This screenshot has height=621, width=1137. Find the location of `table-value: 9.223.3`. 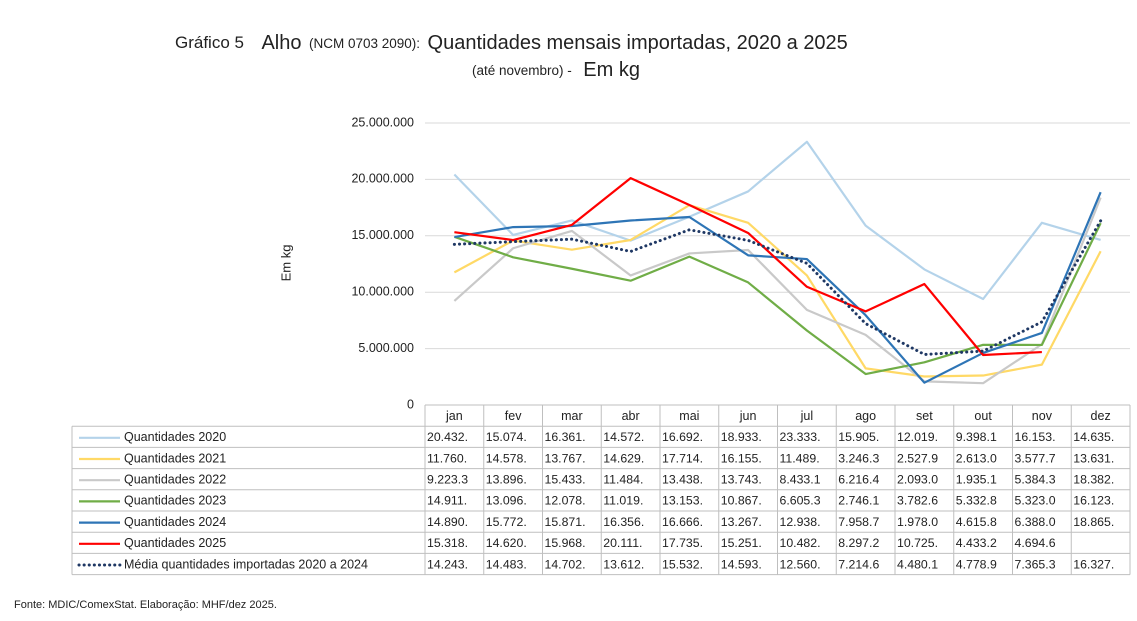

table-value: 9.223.3 is located at coordinates (447, 479).